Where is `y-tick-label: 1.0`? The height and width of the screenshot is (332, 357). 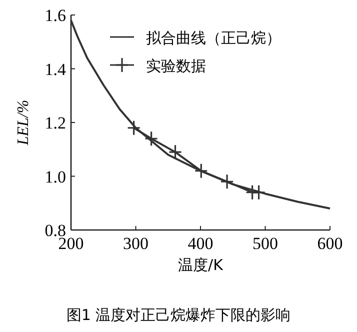
y-tick-label: 1.0 is located at coordinates (55, 176).